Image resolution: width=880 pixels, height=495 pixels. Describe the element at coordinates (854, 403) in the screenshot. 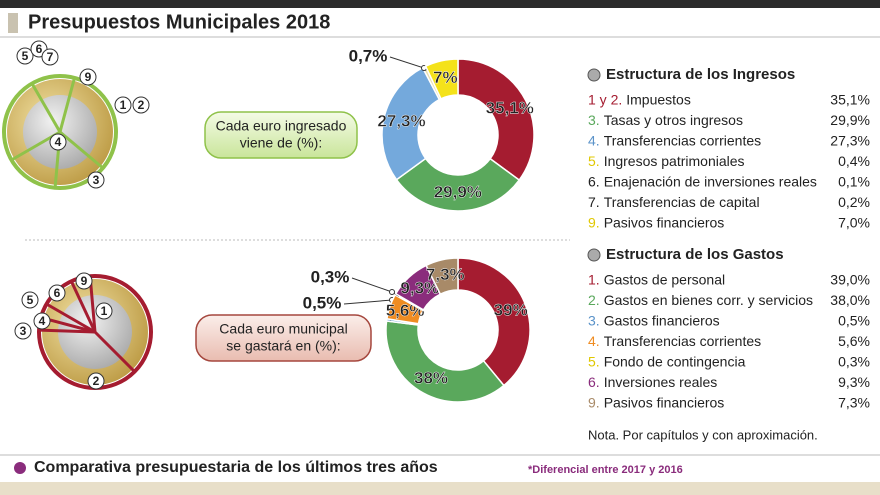

I see `legend-value: 7,3%` at that location.